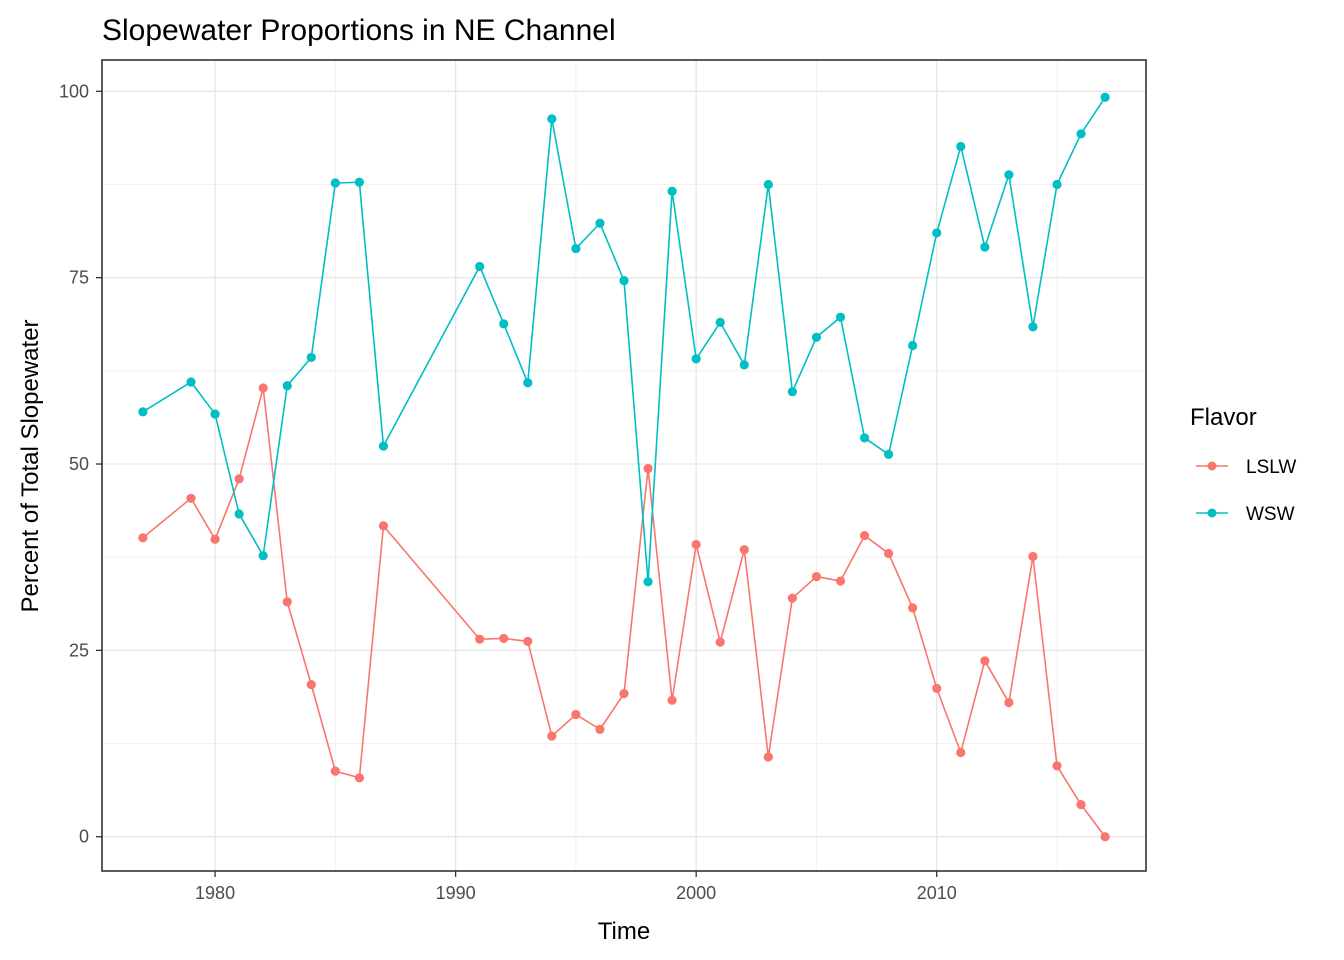 The height and width of the screenshot is (960, 1344). I want to click on y-tick-label: 100, so click(74, 91).